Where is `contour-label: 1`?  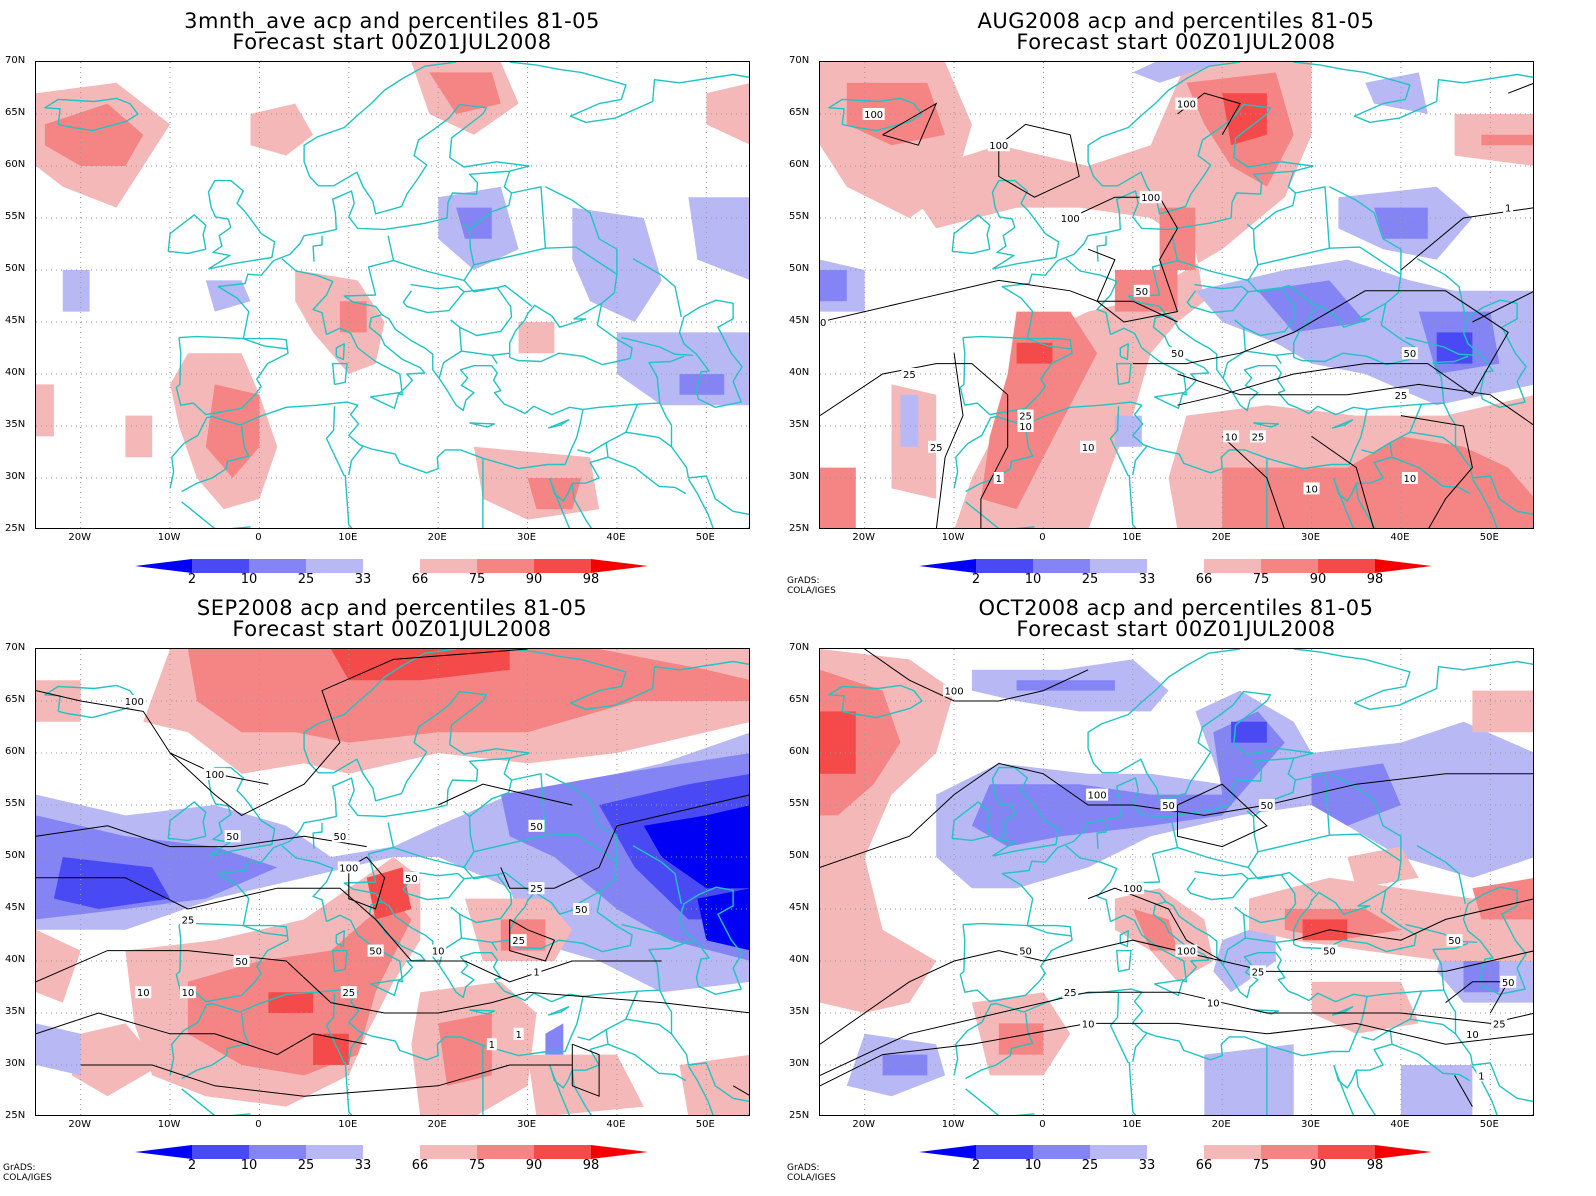 contour-label: 1 is located at coordinates (1508, 209).